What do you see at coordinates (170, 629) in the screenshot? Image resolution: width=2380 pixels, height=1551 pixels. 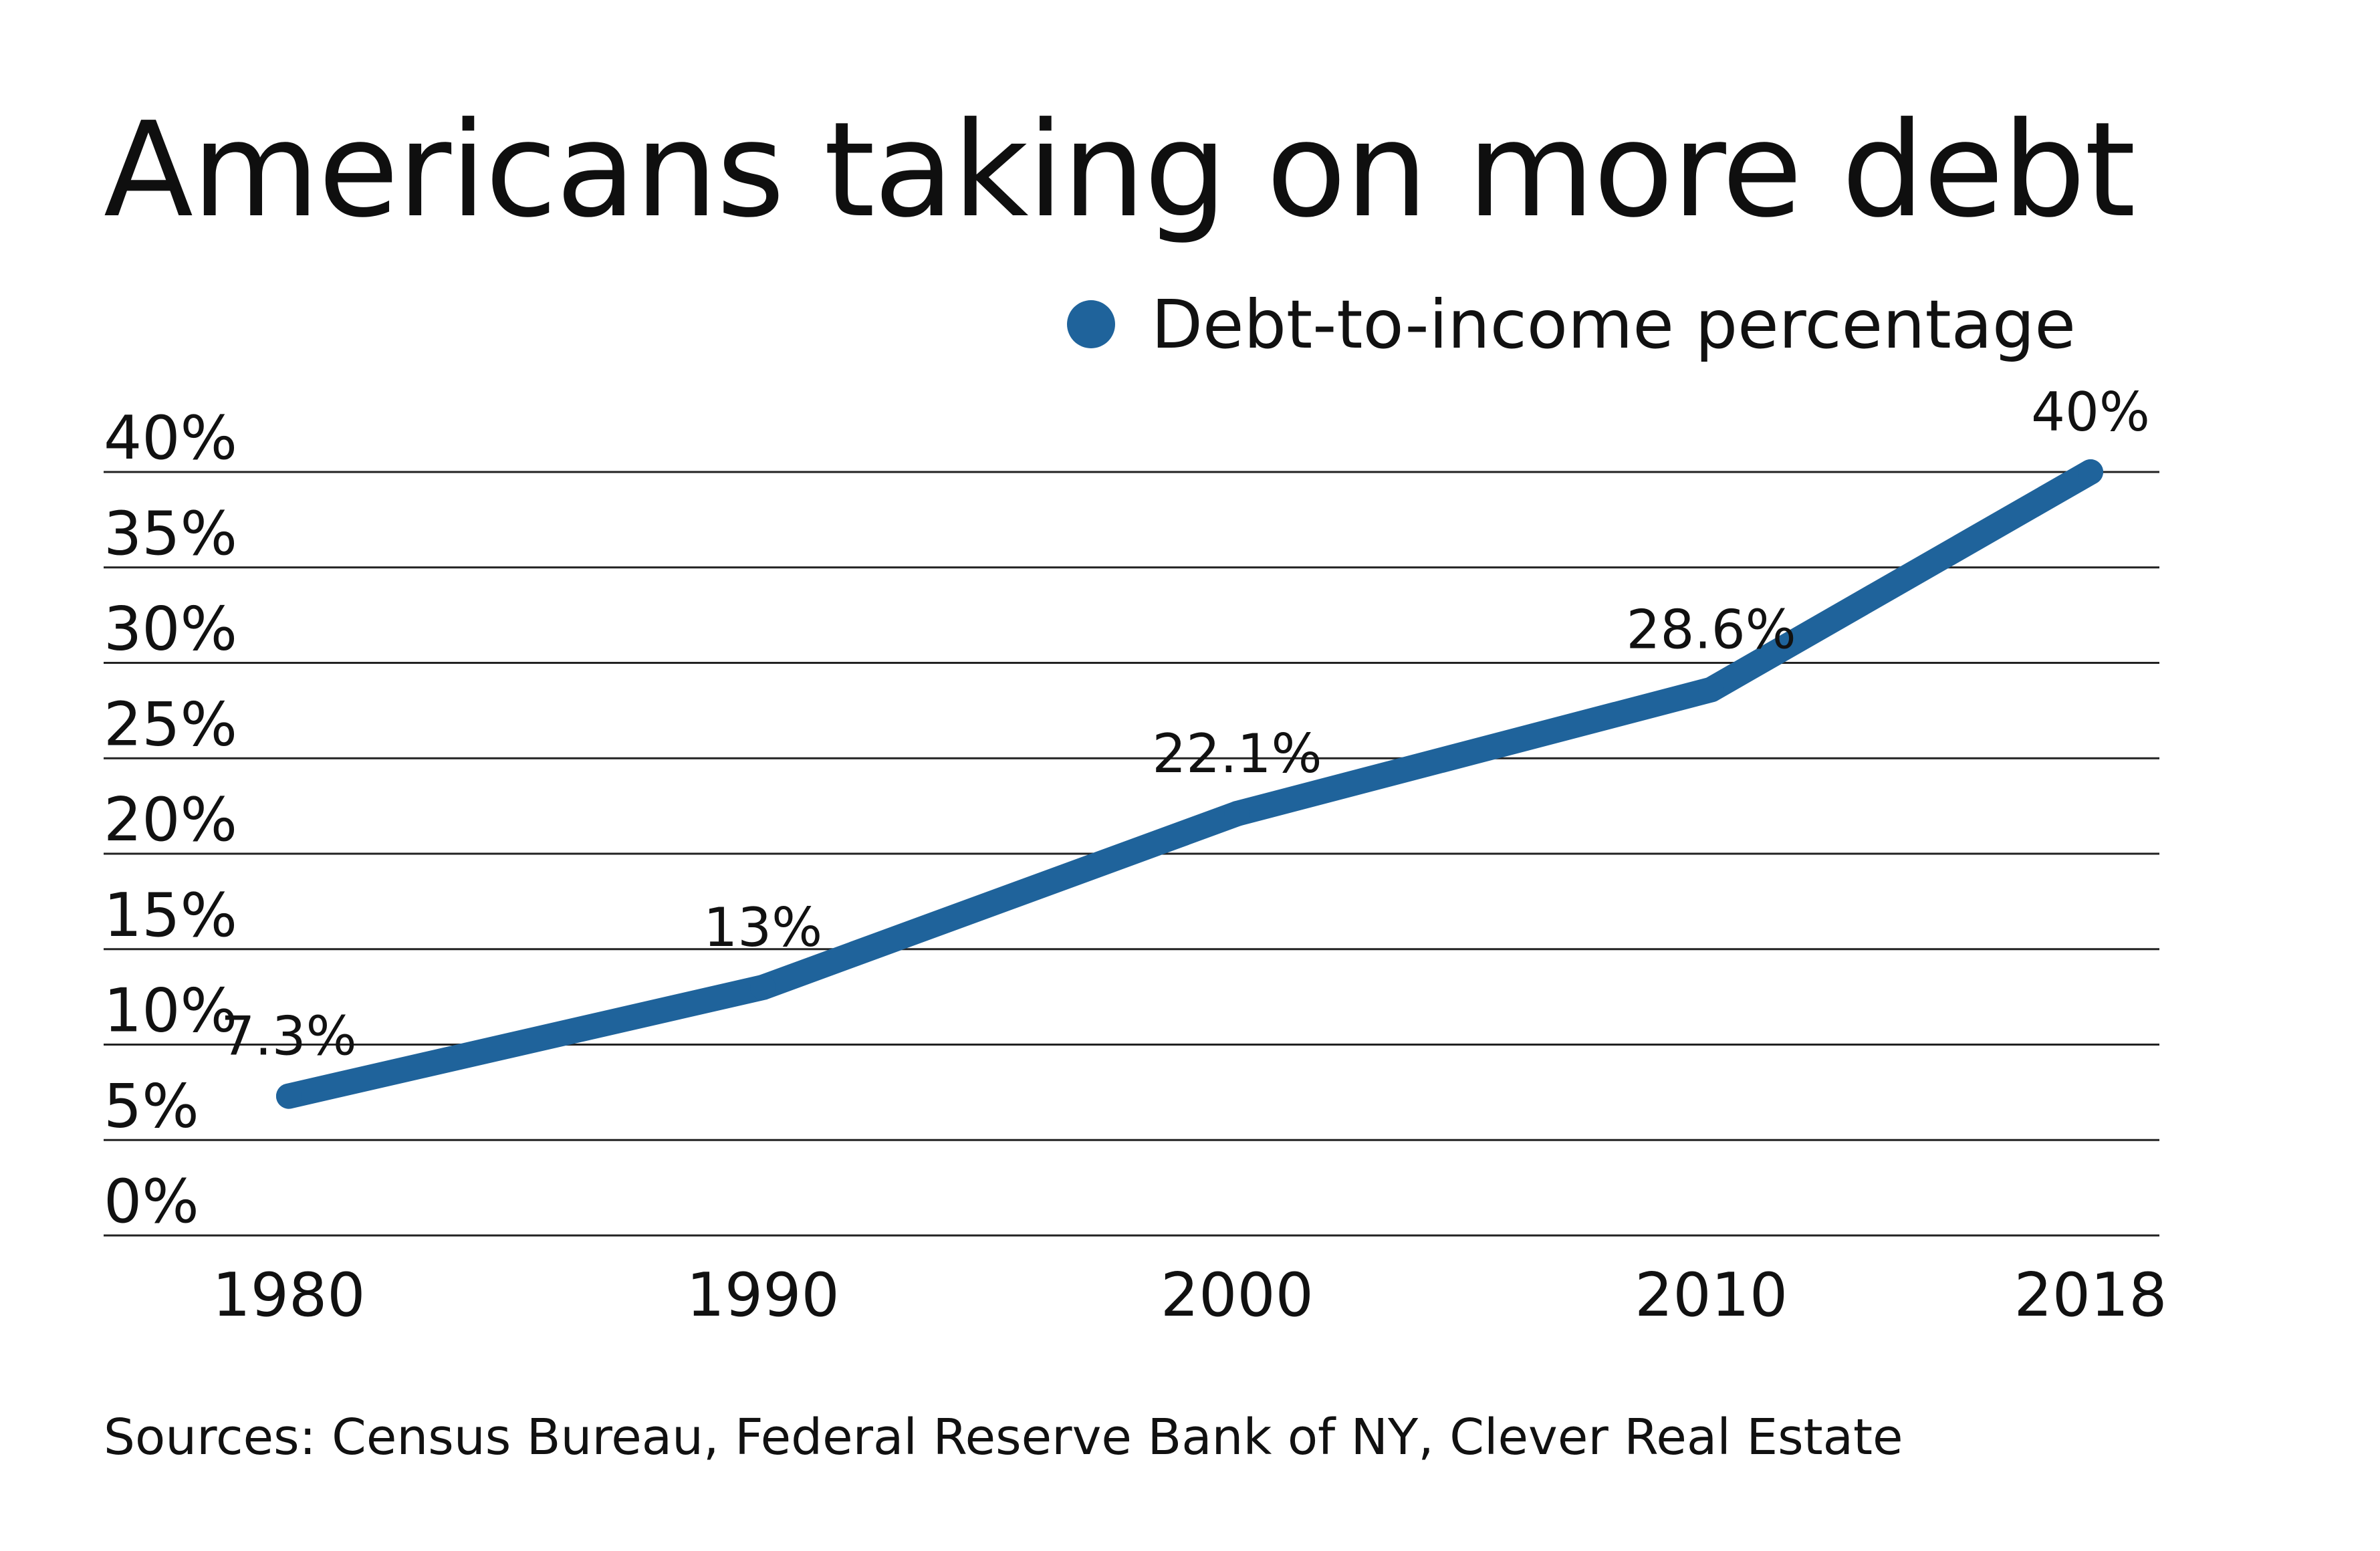 I see `y-tick-label: 30%` at bounding box center [170, 629].